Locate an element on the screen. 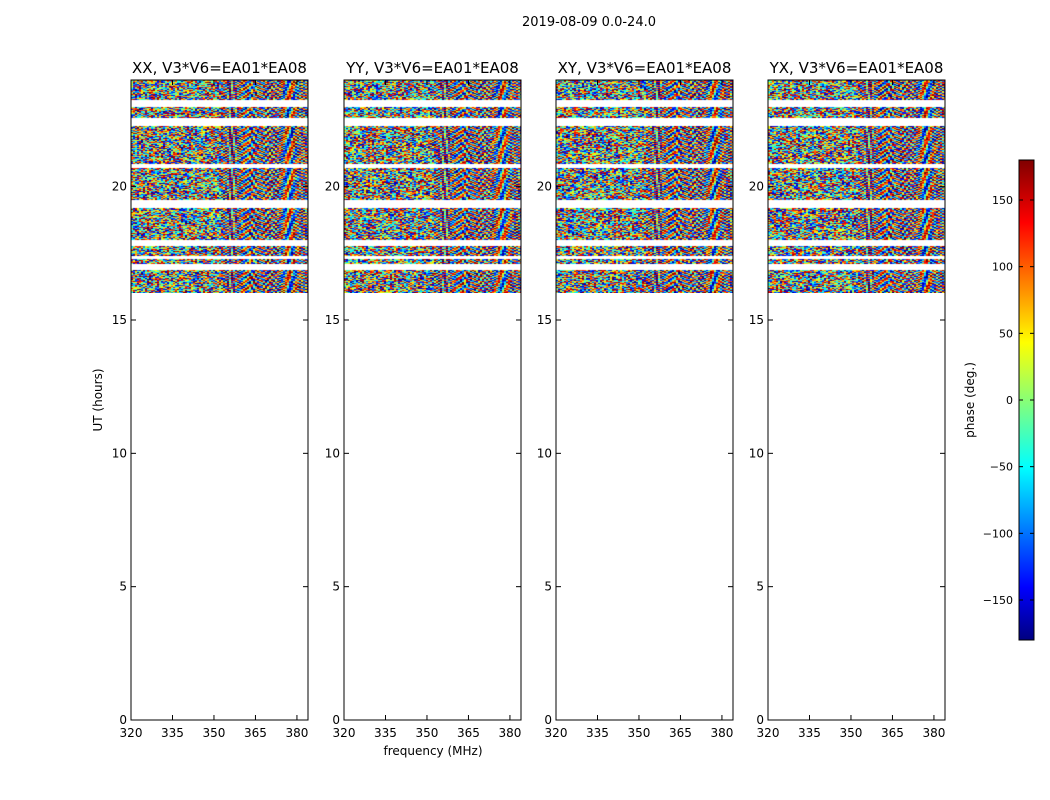 This screenshot has height=800, width=1050. colorbar: −150 −100 −50 0 50 100 150 phase (deg.) is located at coordinates (999, 400).